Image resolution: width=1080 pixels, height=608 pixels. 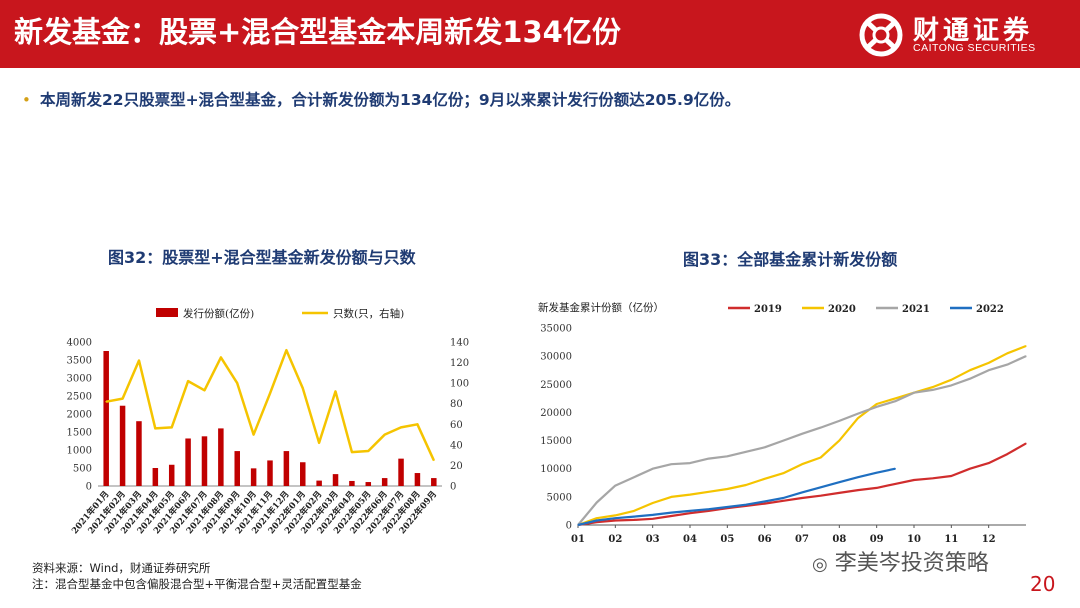 What do you see at coordinates (765, 539) in the screenshot?
I see `x-tick-label: 06` at bounding box center [765, 539].